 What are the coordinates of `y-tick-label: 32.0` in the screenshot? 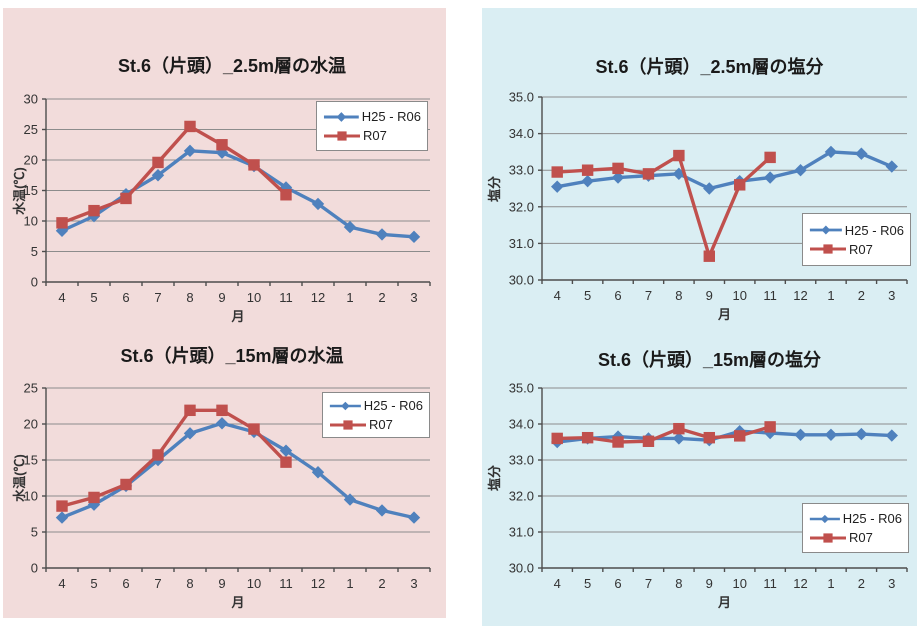 It's located at (521, 206).